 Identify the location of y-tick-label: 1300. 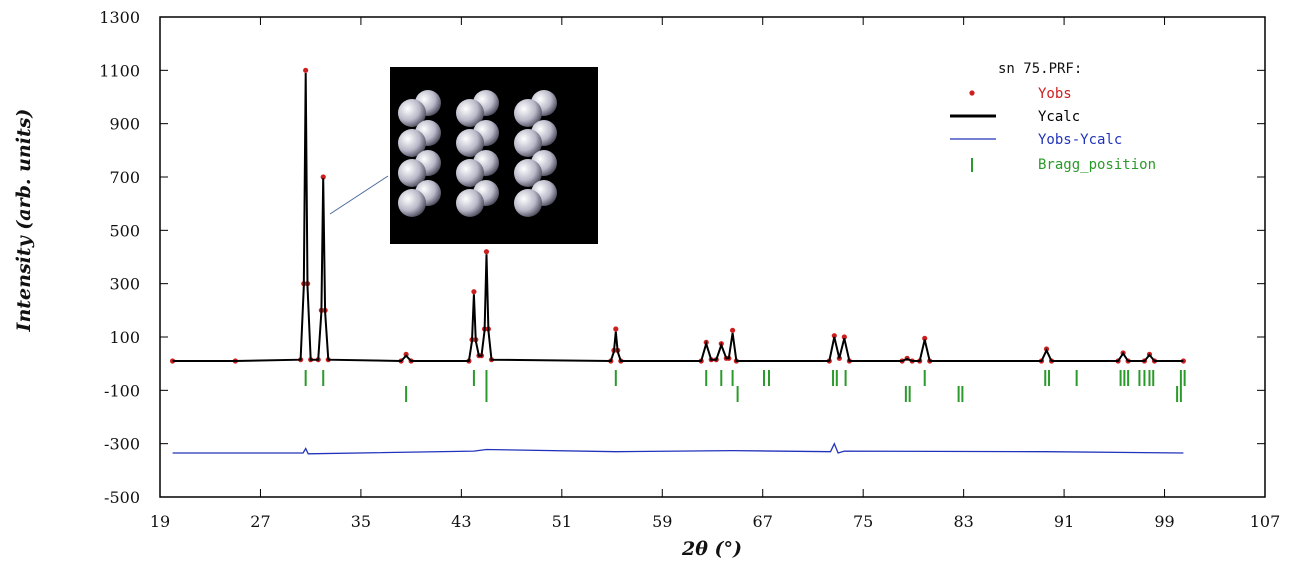
(119, 17).